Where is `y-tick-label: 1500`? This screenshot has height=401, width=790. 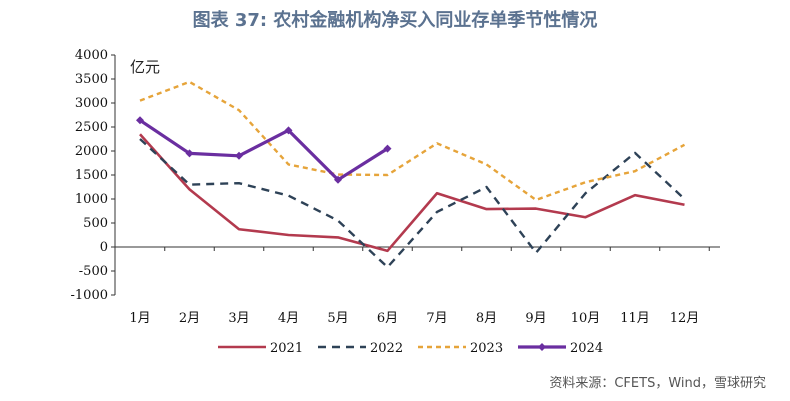 y-tick-label: 1500 is located at coordinates (91, 175).